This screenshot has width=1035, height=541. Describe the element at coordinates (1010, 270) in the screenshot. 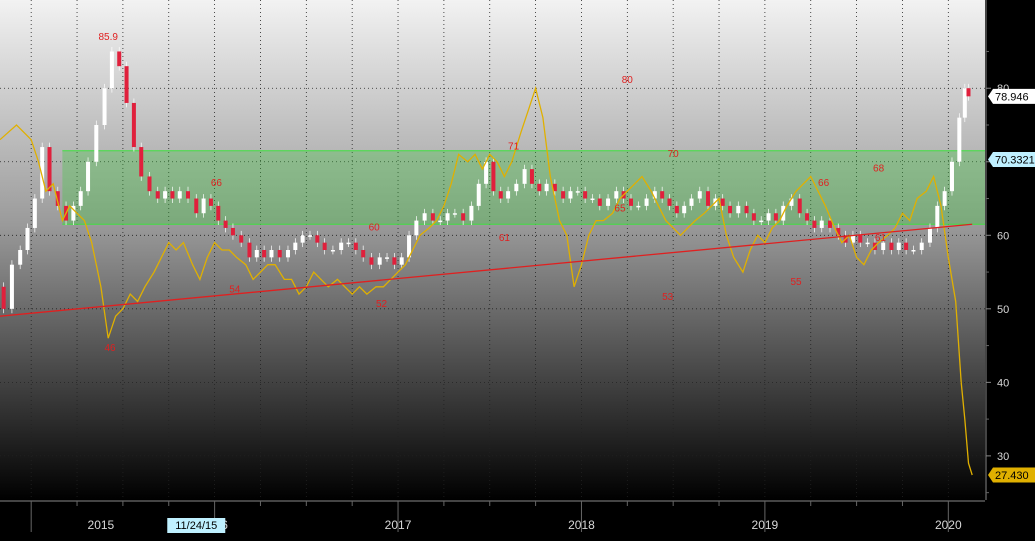

I see `y-axis-background` at that location.